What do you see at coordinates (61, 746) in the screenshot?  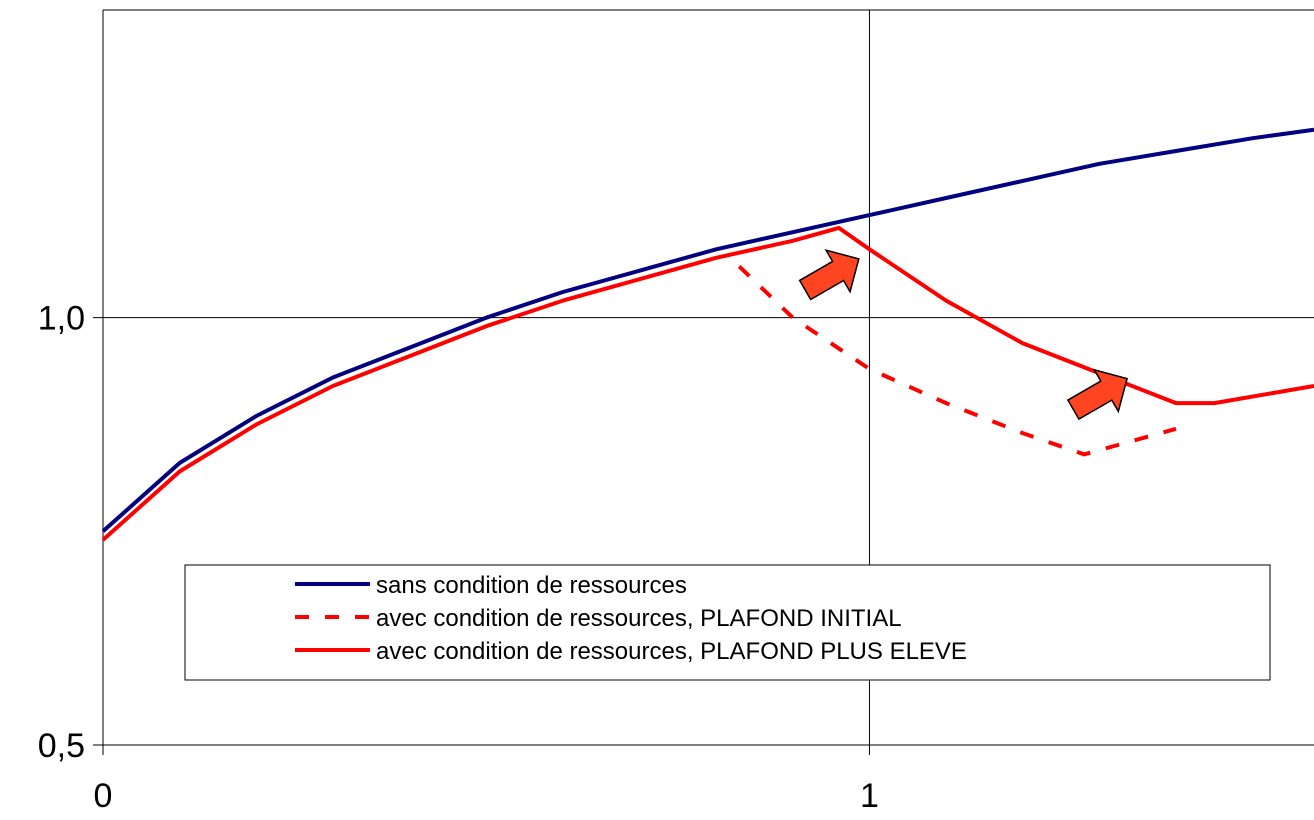 I see `y-tick-label: 0,5` at bounding box center [61, 746].